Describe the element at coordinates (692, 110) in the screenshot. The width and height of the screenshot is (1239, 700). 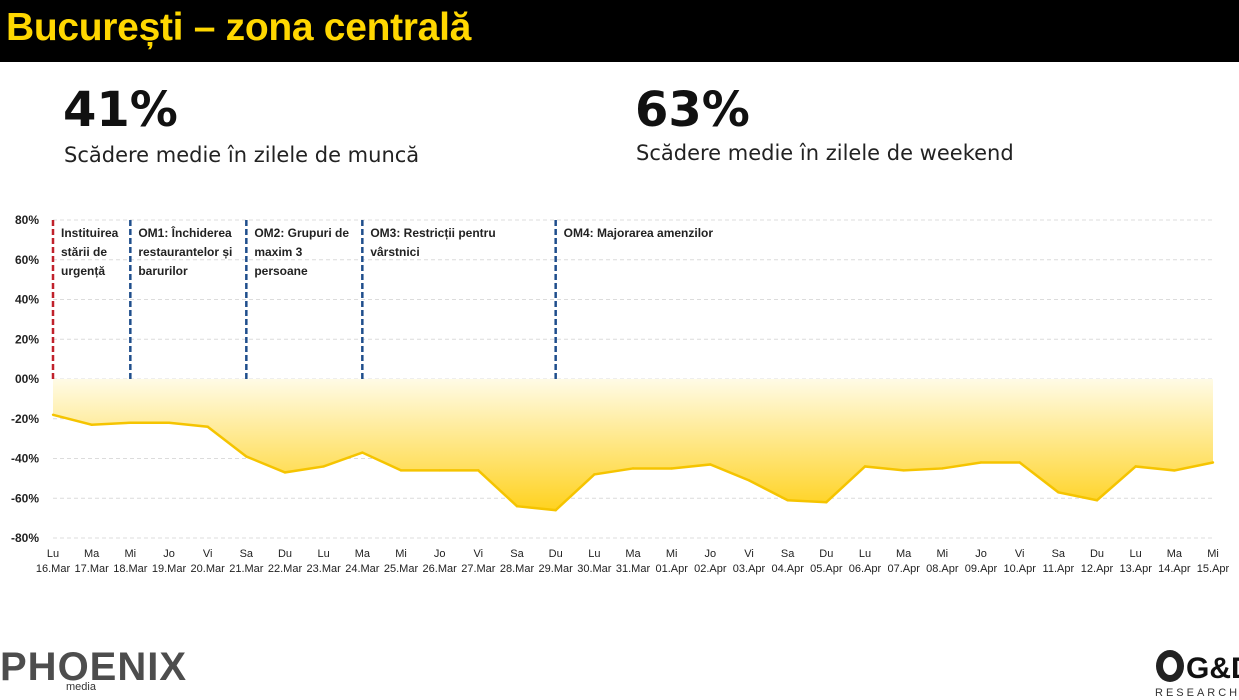
I see `weekend-drop-value: 63%` at that location.